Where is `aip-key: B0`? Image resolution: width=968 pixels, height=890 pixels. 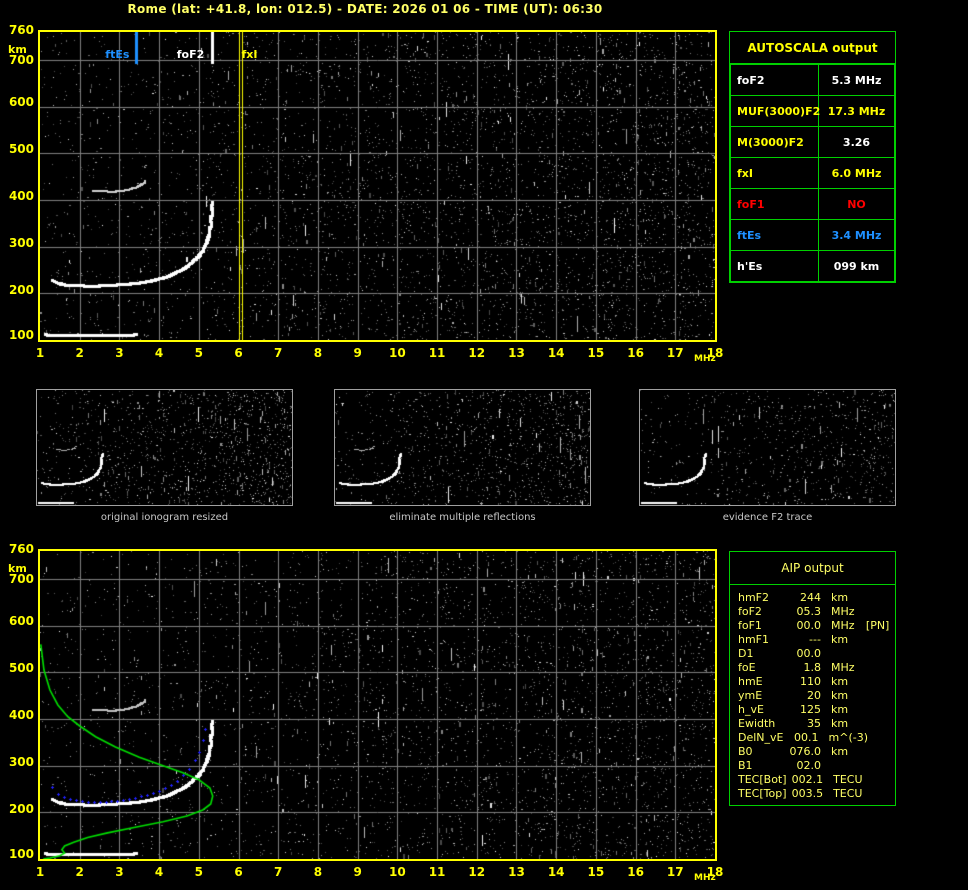
aip-key: B0 is located at coordinates (745, 751).